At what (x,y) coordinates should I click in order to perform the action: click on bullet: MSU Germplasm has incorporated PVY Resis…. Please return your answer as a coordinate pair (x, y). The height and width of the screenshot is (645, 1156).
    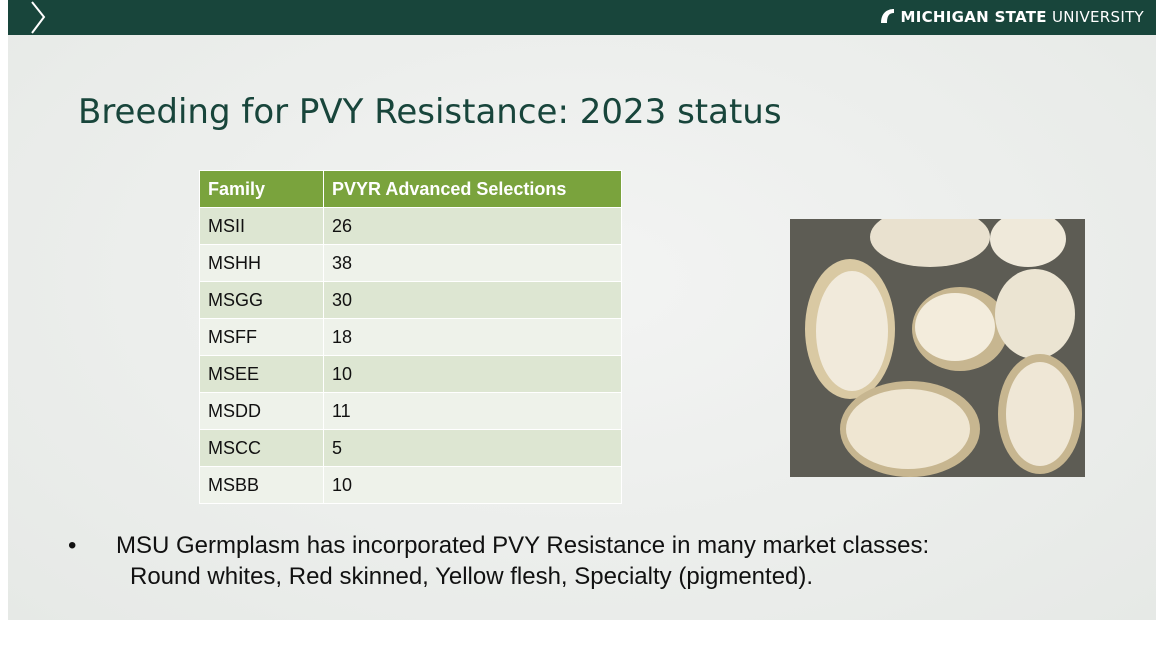
    Looking at the image, I should click on (498, 561).